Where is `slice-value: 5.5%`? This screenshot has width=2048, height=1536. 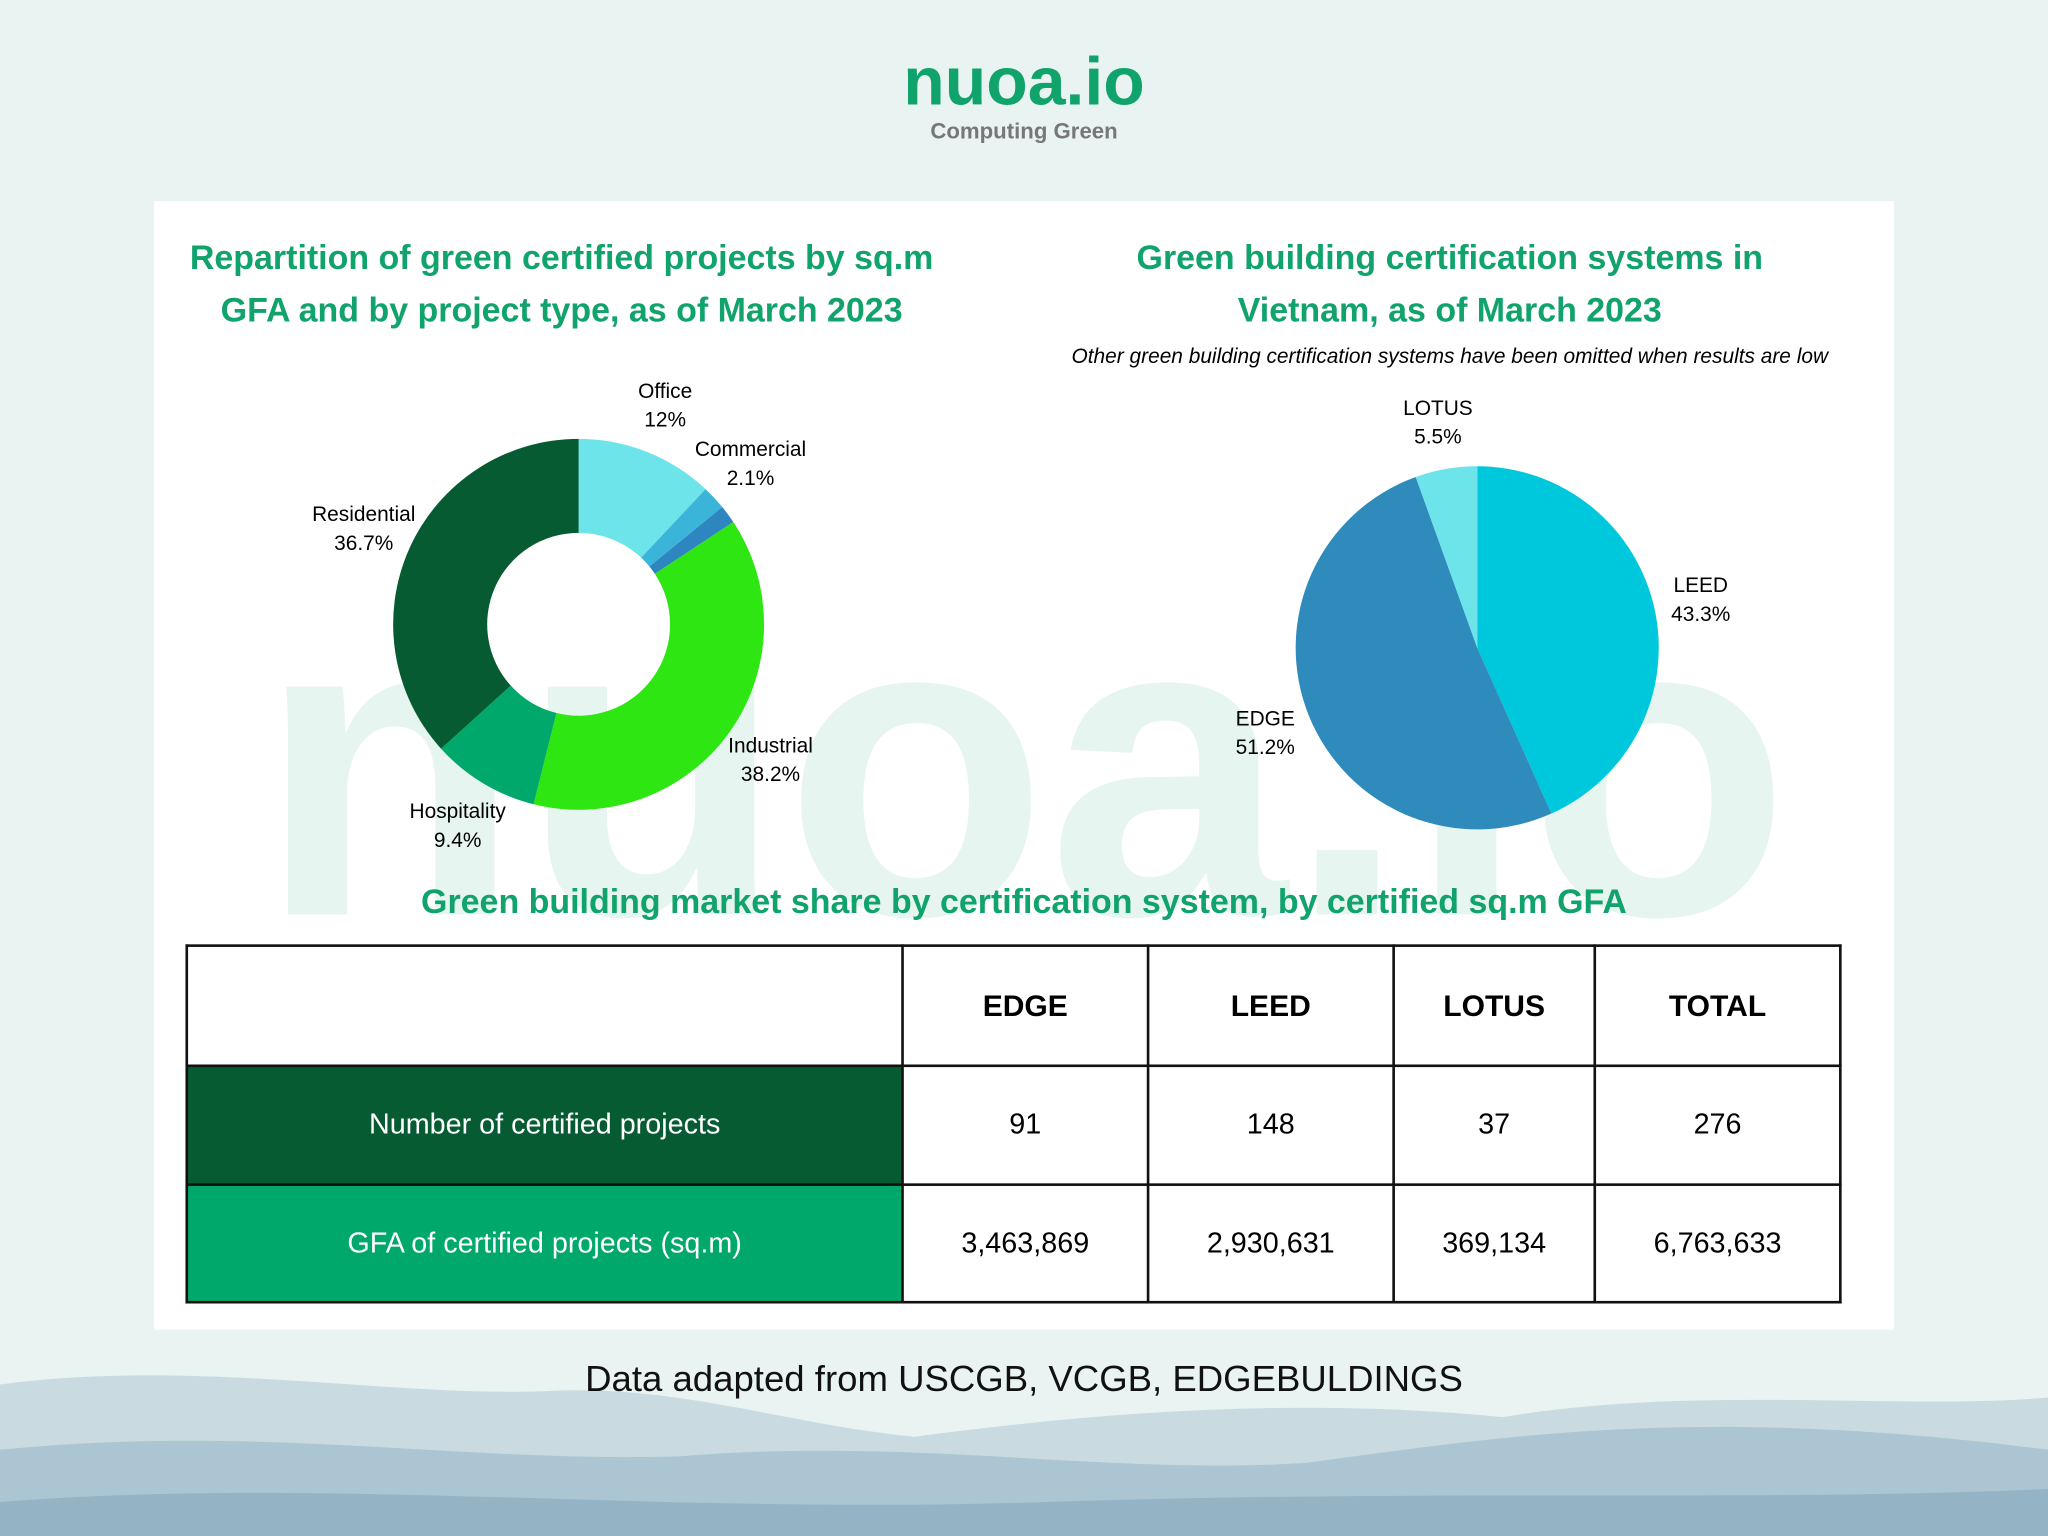
slice-value: 5.5% is located at coordinates (1438, 437).